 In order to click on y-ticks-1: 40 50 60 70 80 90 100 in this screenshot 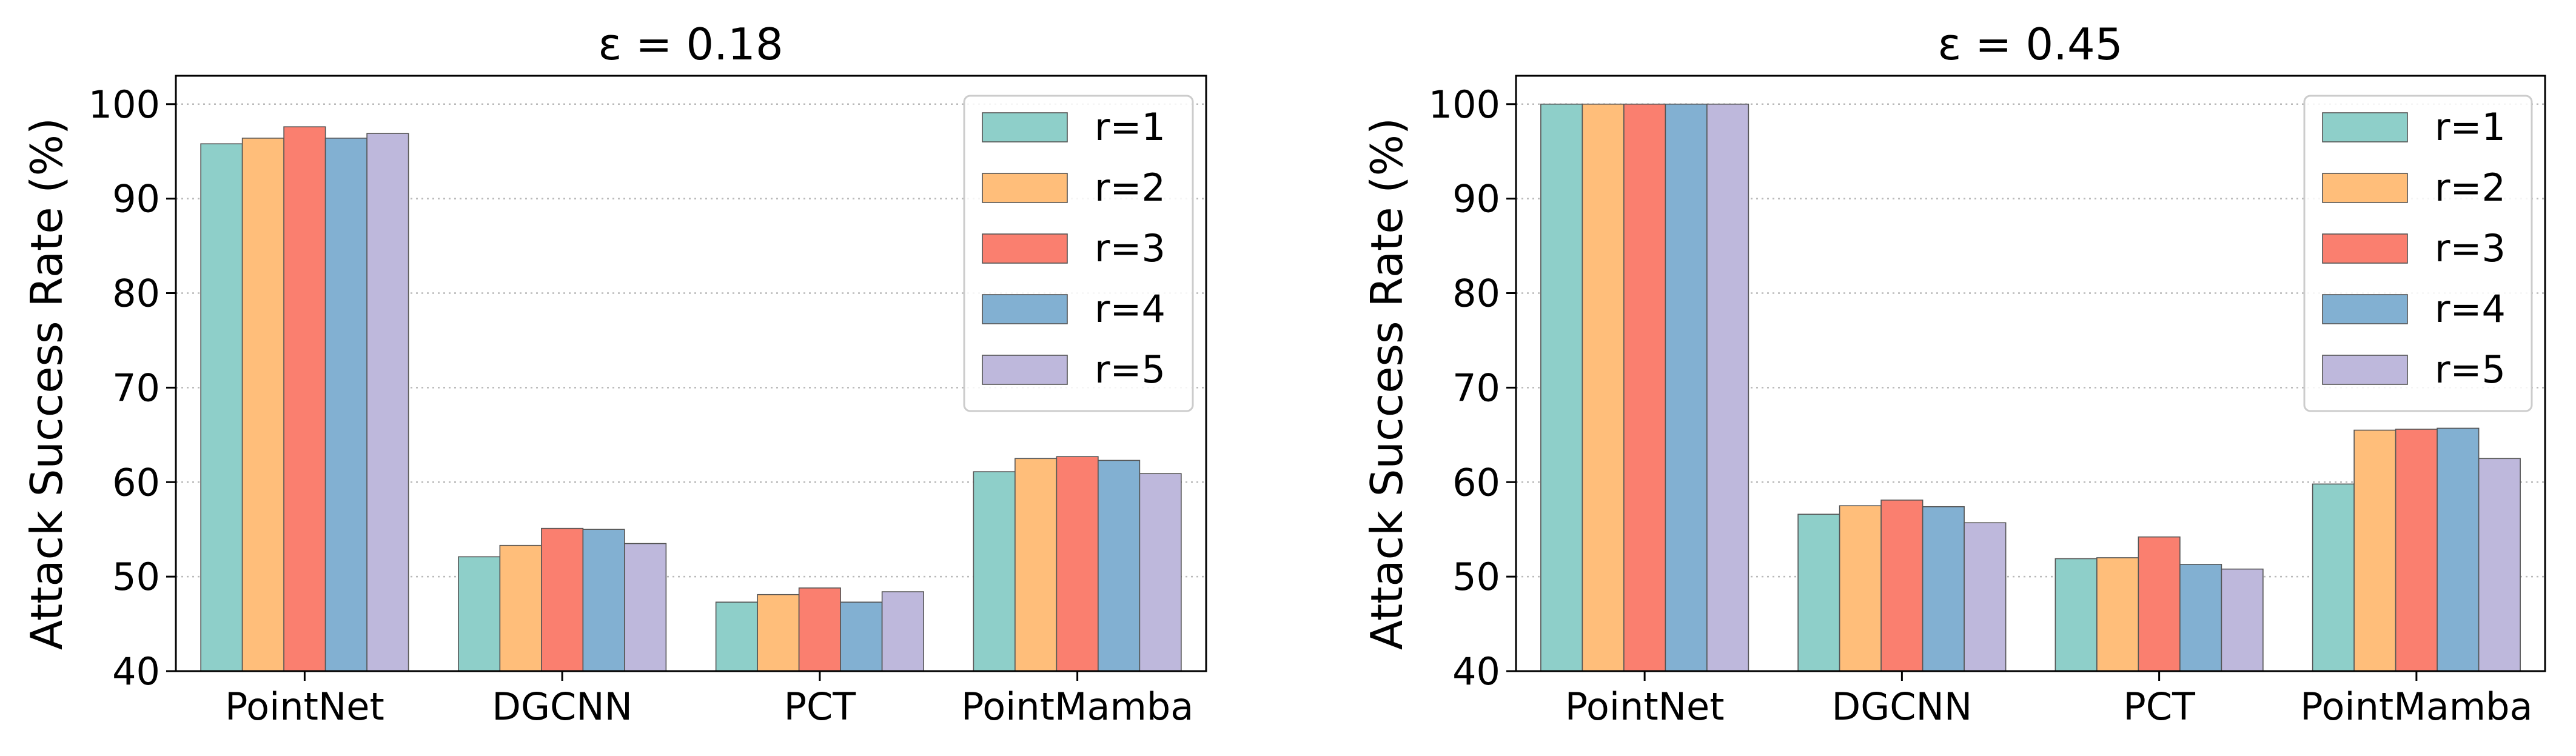, I will do `click(1472, 388)`.